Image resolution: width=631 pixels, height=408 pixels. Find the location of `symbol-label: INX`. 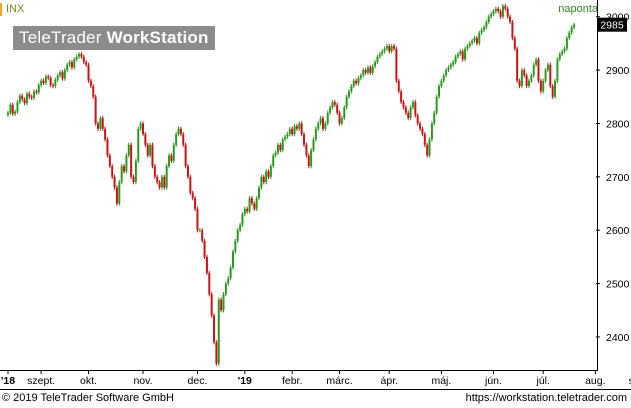

symbol-label: INX is located at coordinates (15, 9).